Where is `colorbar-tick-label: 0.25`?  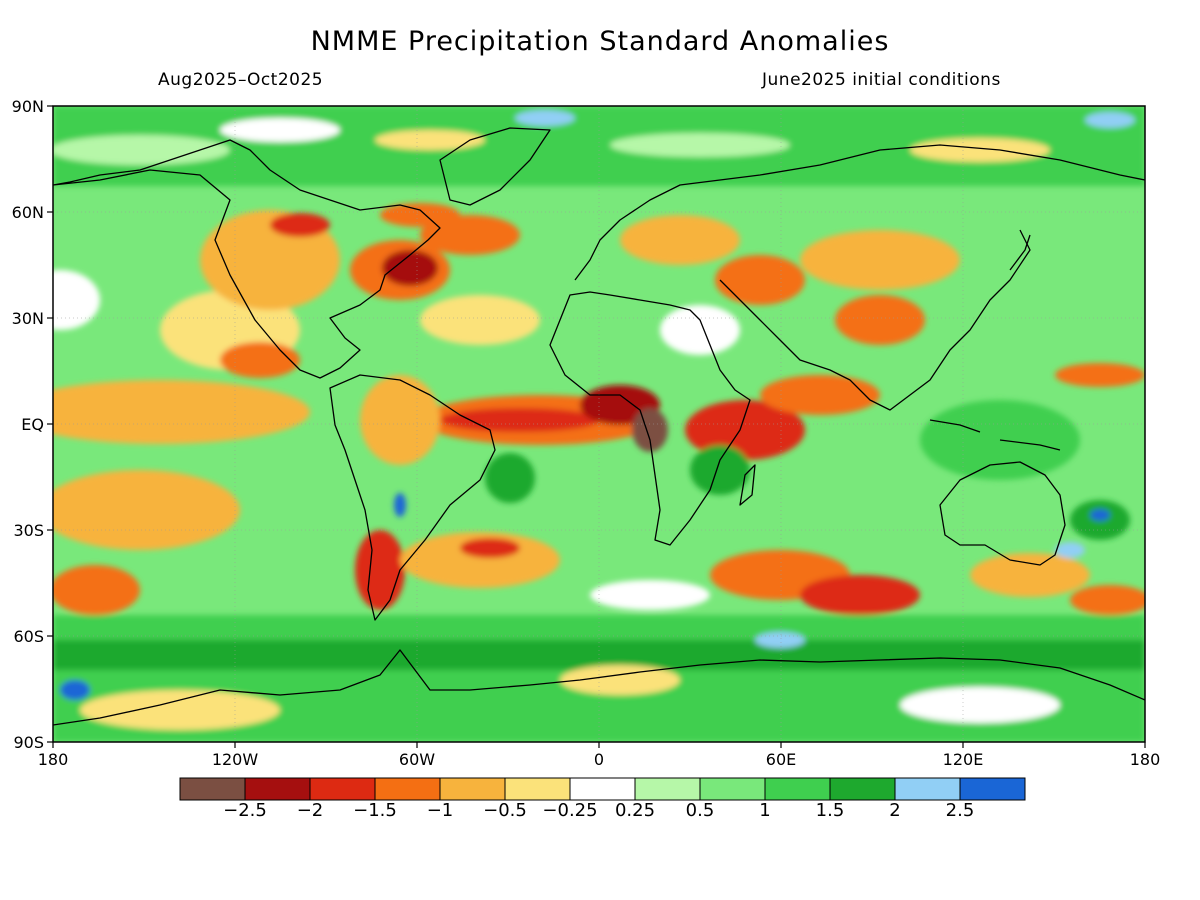 colorbar-tick-label: 0.25 is located at coordinates (635, 810).